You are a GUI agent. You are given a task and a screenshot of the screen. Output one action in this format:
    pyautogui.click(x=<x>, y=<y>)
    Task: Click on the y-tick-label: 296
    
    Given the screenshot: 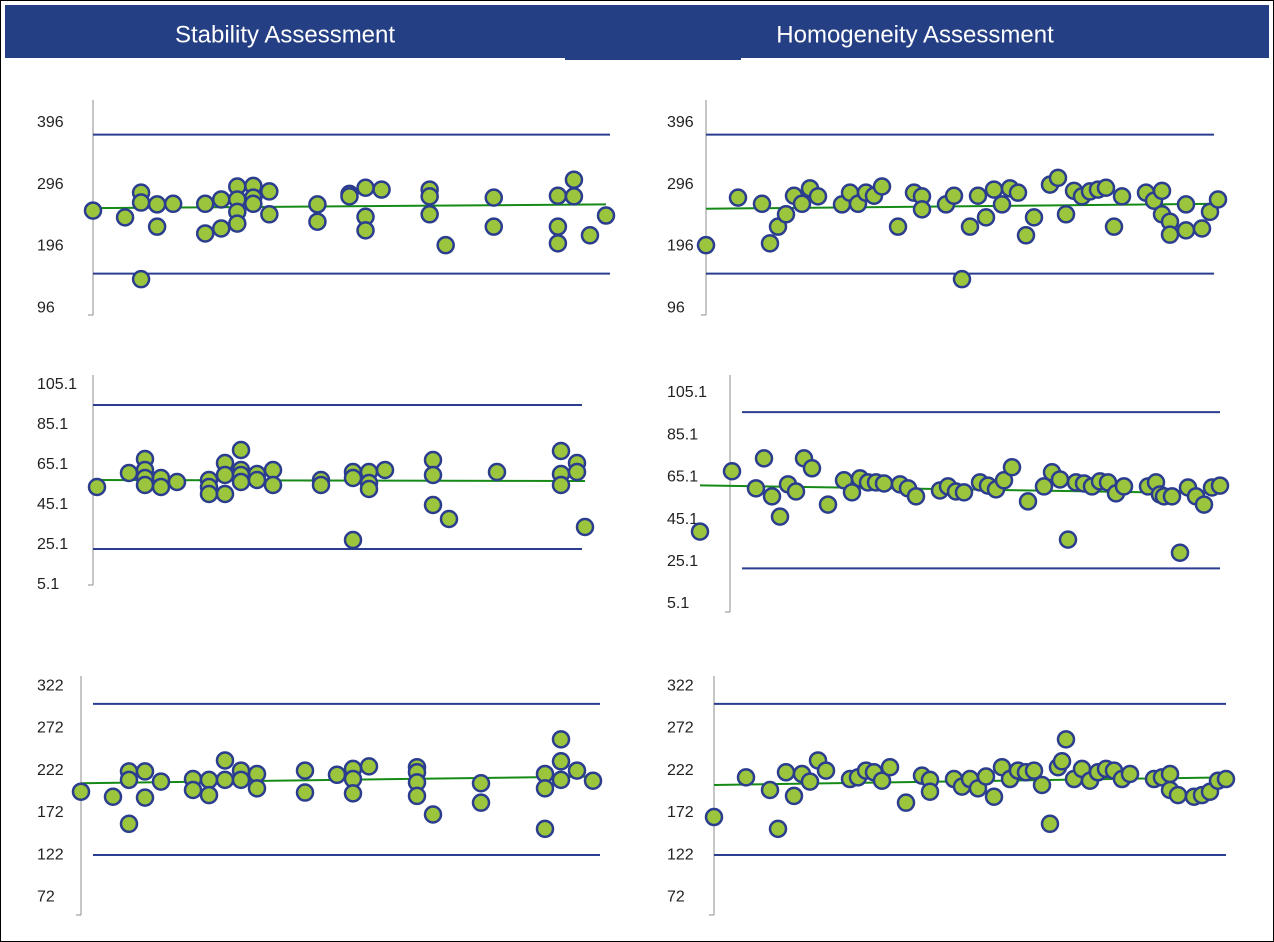 What is the action you would take?
    pyautogui.click(x=50, y=184)
    